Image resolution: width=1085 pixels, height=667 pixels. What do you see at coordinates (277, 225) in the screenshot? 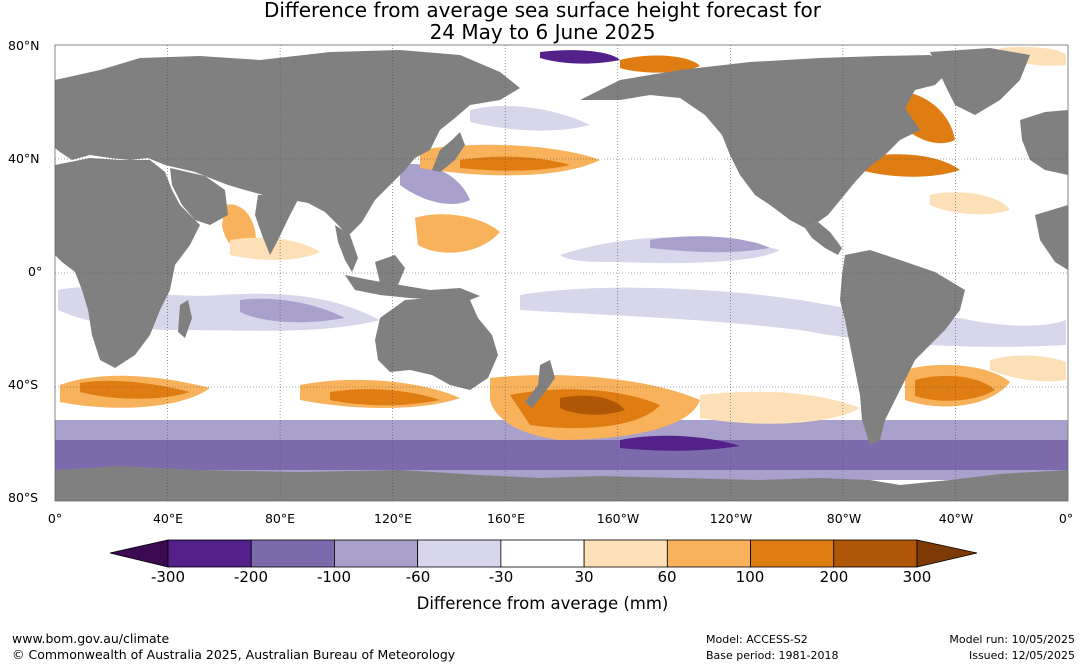
I see `landmass-india` at bounding box center [277, 225].